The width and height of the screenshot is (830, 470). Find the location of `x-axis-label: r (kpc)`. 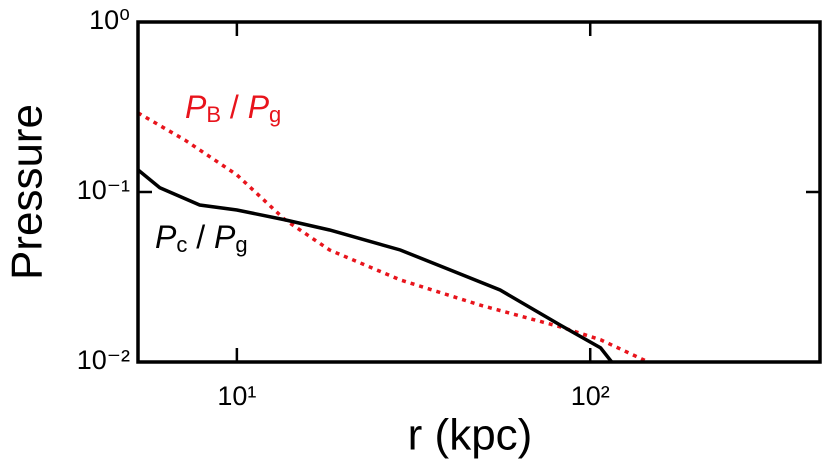

x-axis-label: r (kpc) is located at coordinates (470, 435).